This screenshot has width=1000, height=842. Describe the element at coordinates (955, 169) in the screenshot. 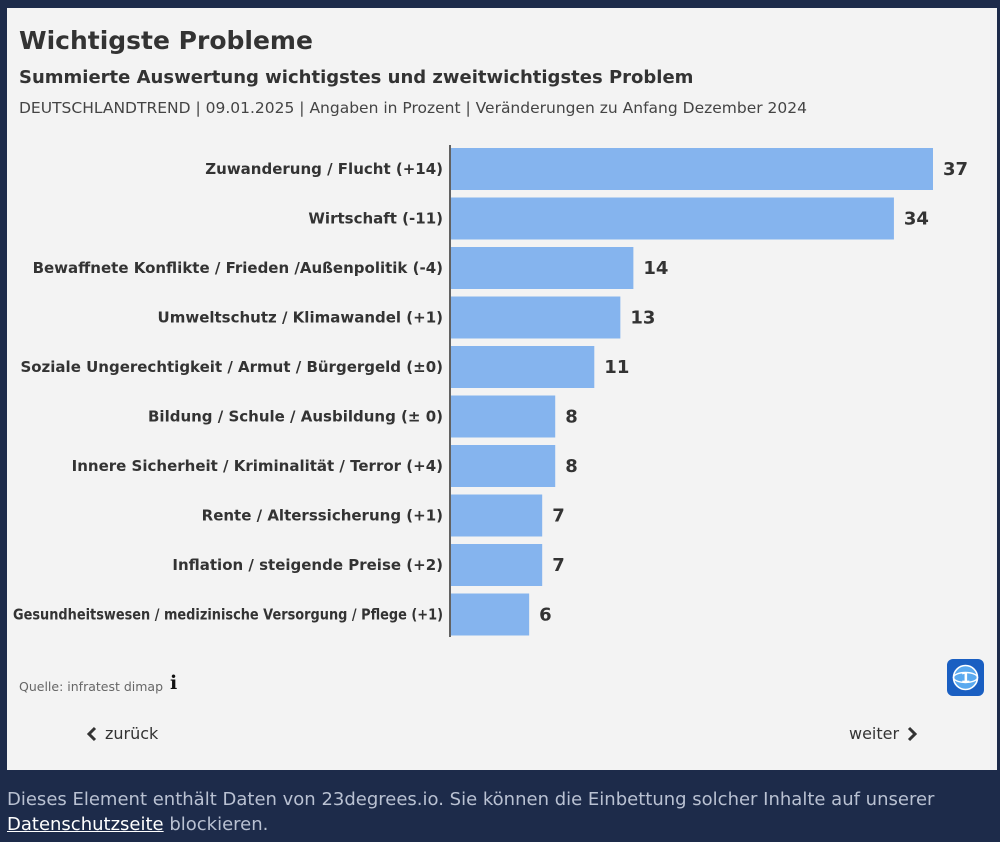

I see `value-label: 37` at that location.